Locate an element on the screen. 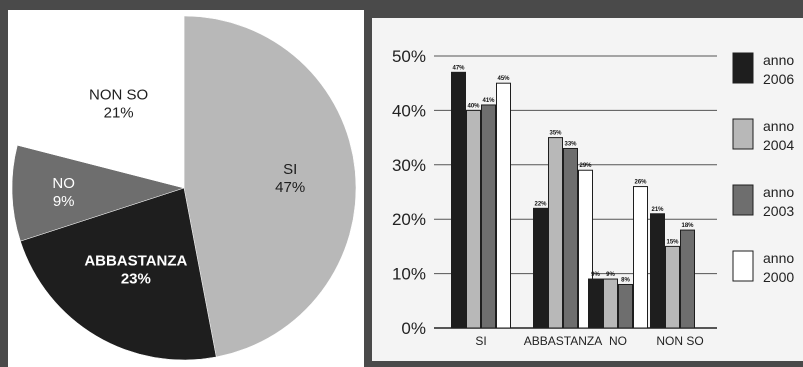 The width and height of the screenshot is (803, 367). bar-value-label: 8% is located at coordinates (625, 280).